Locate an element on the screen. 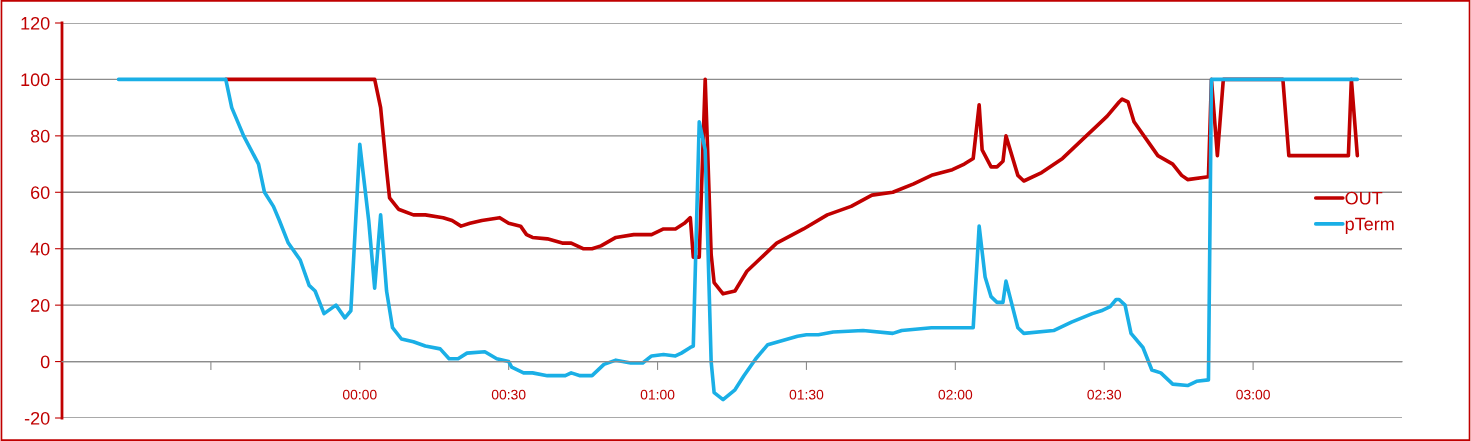  y-tick-label: 40 is located at coordinates (40, 249).